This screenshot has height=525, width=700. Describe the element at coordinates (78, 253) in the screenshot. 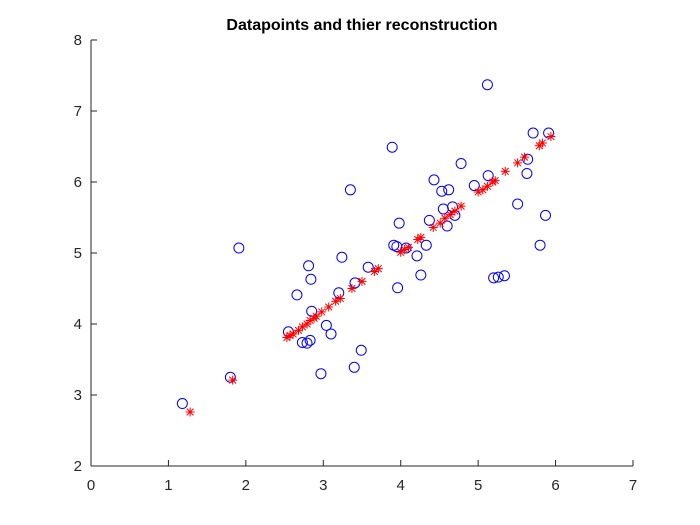

I see `y-tick-label: 5` at that location.